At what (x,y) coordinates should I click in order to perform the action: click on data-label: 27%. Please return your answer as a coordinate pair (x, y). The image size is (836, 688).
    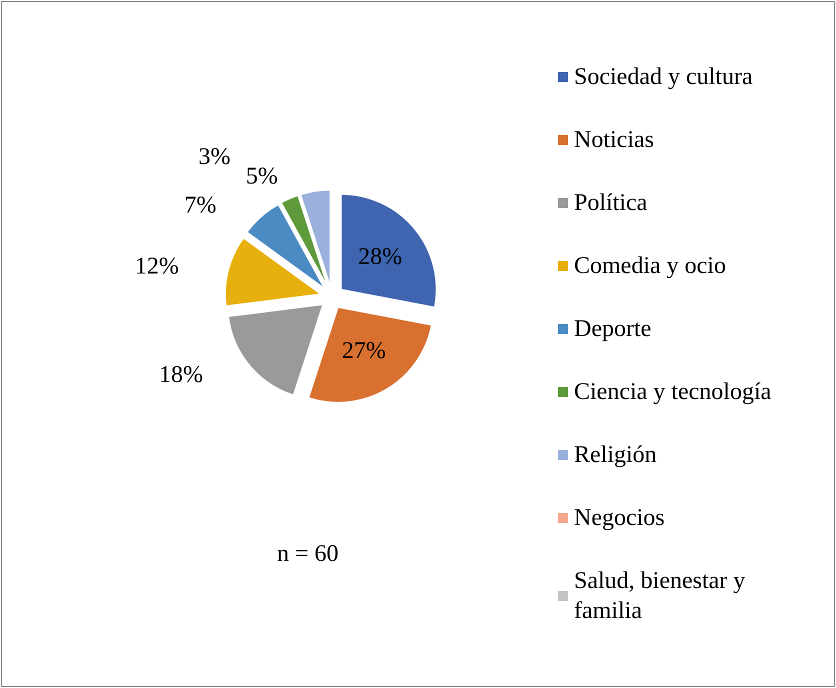
    Looking at the image, I should click on (364, 351).